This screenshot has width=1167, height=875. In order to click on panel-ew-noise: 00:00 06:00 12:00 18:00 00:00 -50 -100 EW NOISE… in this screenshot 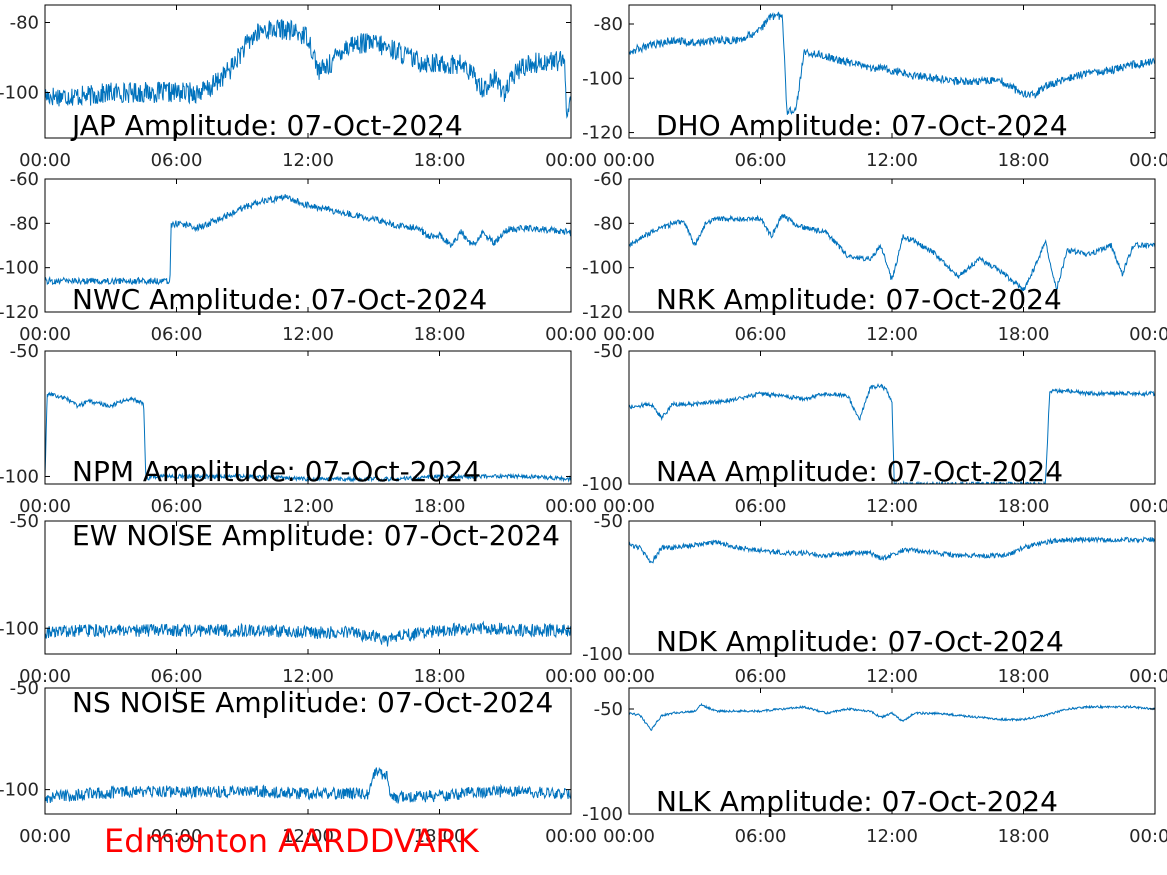, I will do `click(298, 599)`.